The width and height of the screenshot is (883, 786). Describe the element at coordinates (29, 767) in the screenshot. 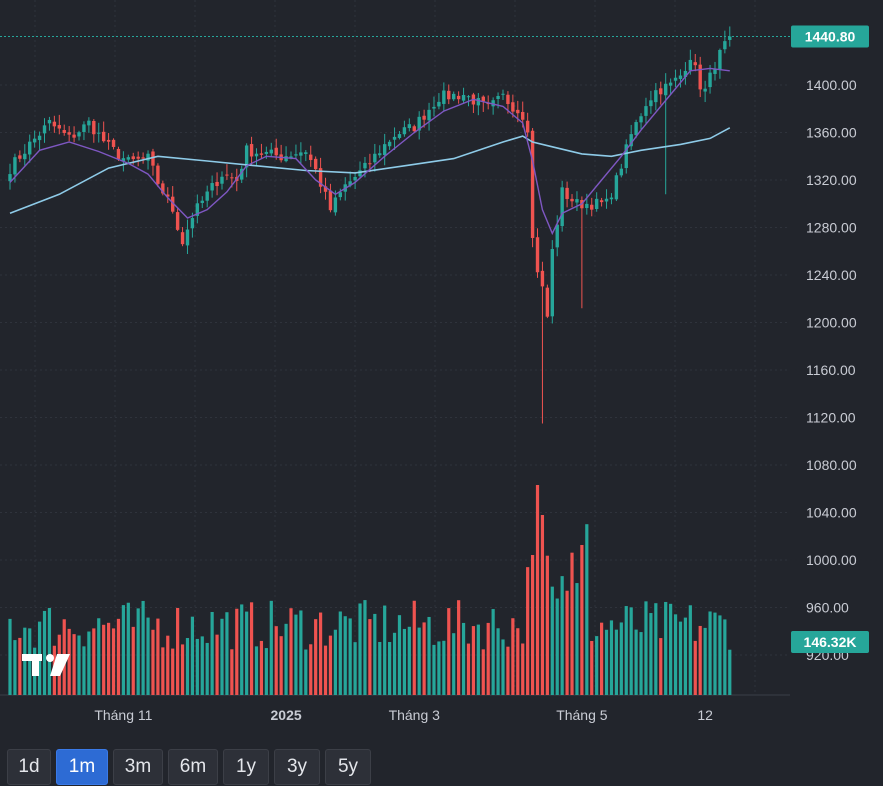

I see `timeframe-button-1d: 1d` at that location.